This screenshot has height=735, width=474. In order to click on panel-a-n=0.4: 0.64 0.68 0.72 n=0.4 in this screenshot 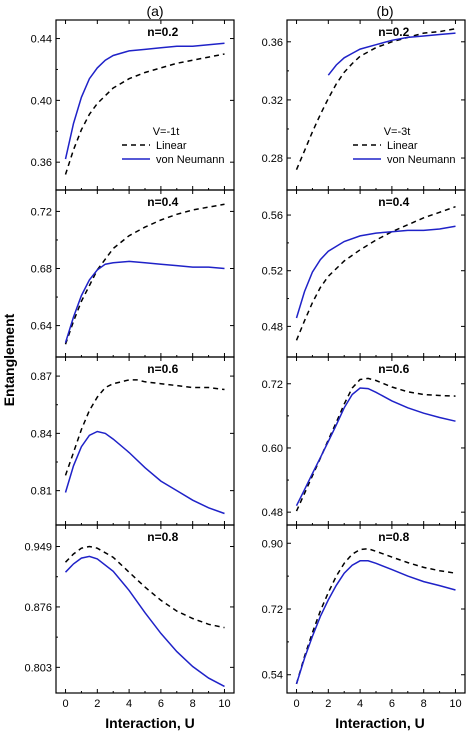, I will do `click(133, 273)`.